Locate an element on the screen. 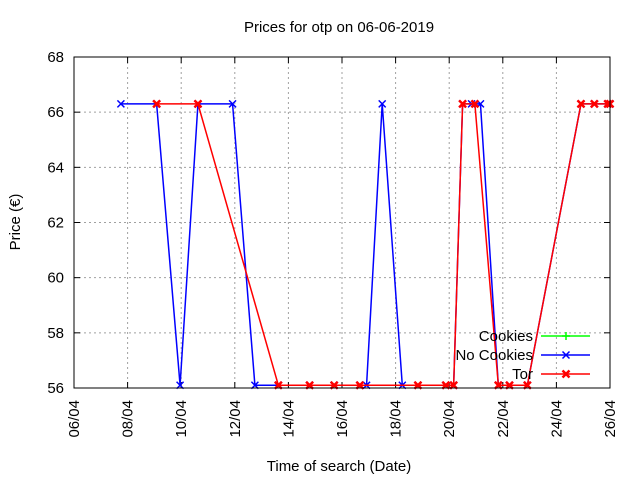 The image size is (640, 480). x-tick-label: 18/04 is located at coordinates (396, 419).